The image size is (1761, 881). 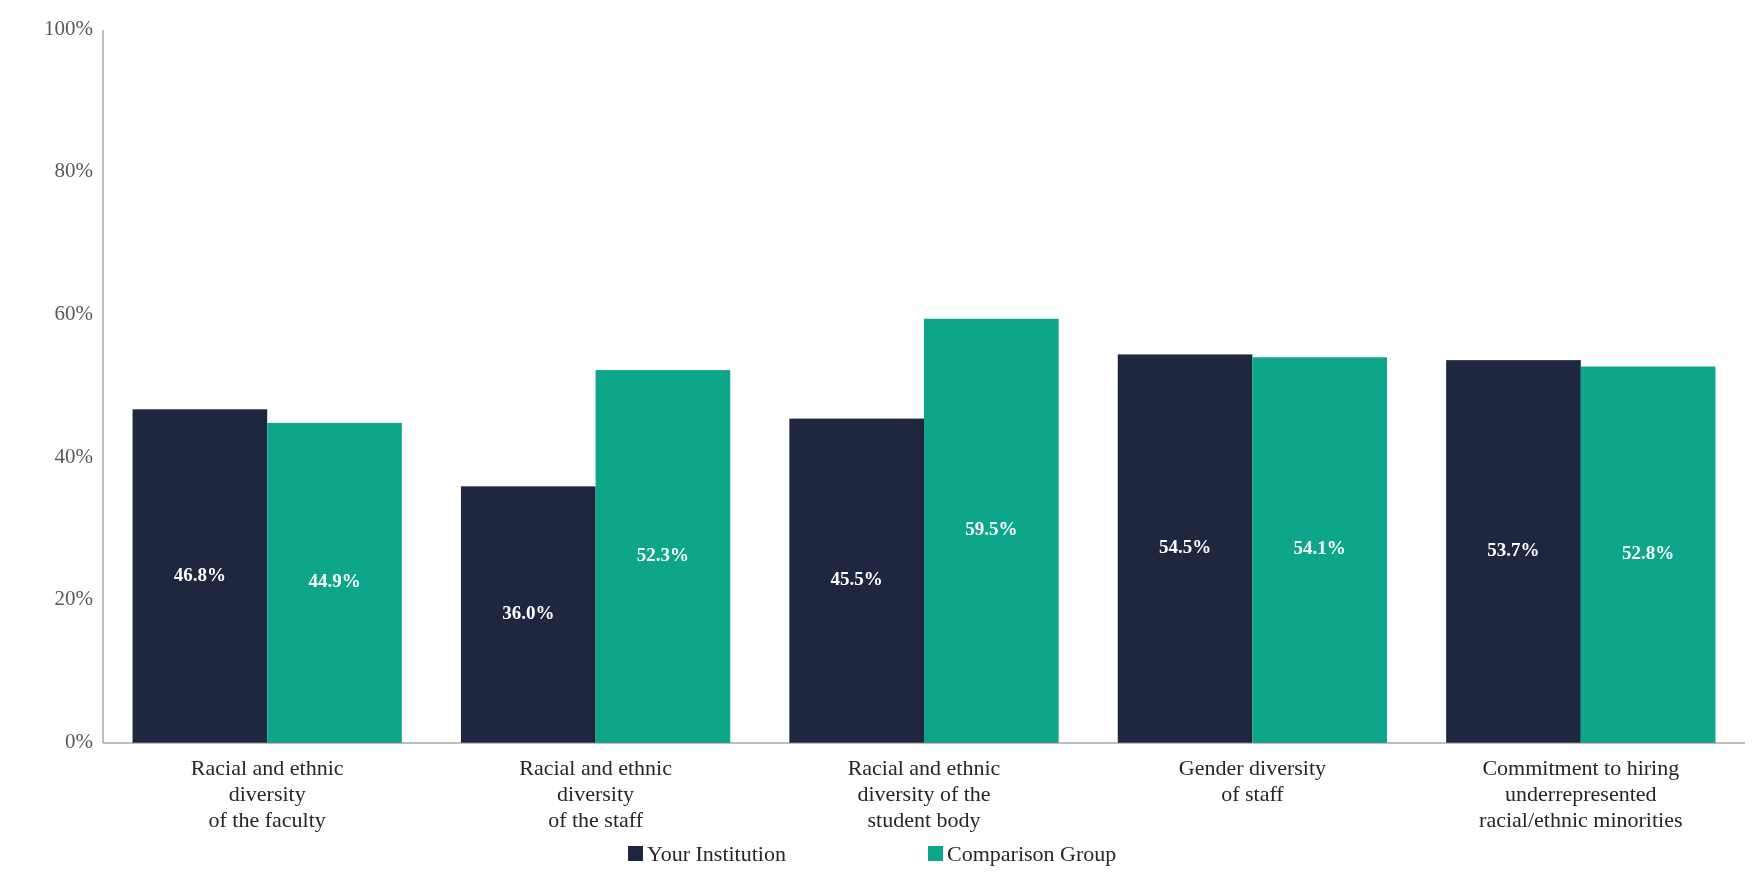 I want to click on x-tick-label: Racial and ethnic diversity of the student body, so click(x=924, y=793).